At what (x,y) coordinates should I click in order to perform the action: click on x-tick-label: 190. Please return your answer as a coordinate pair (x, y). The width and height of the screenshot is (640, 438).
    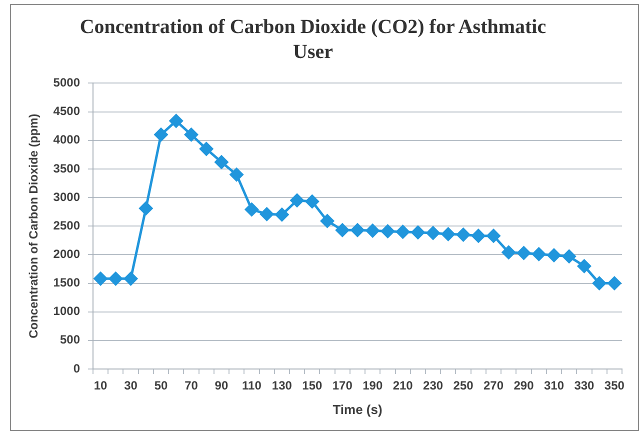
    Looking at the image, I should click on (372, 385).